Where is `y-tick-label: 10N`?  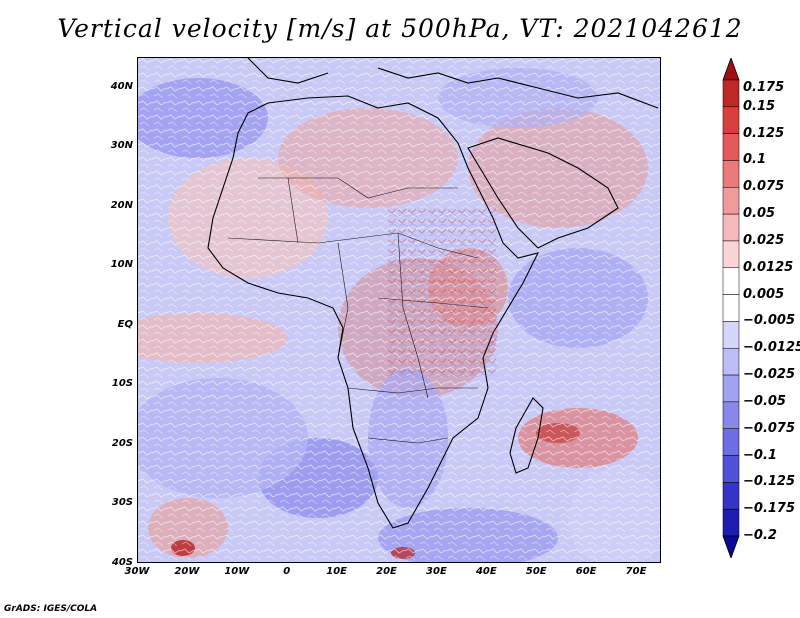
y-tick-label: 10N is located at coordinates (121, 265).